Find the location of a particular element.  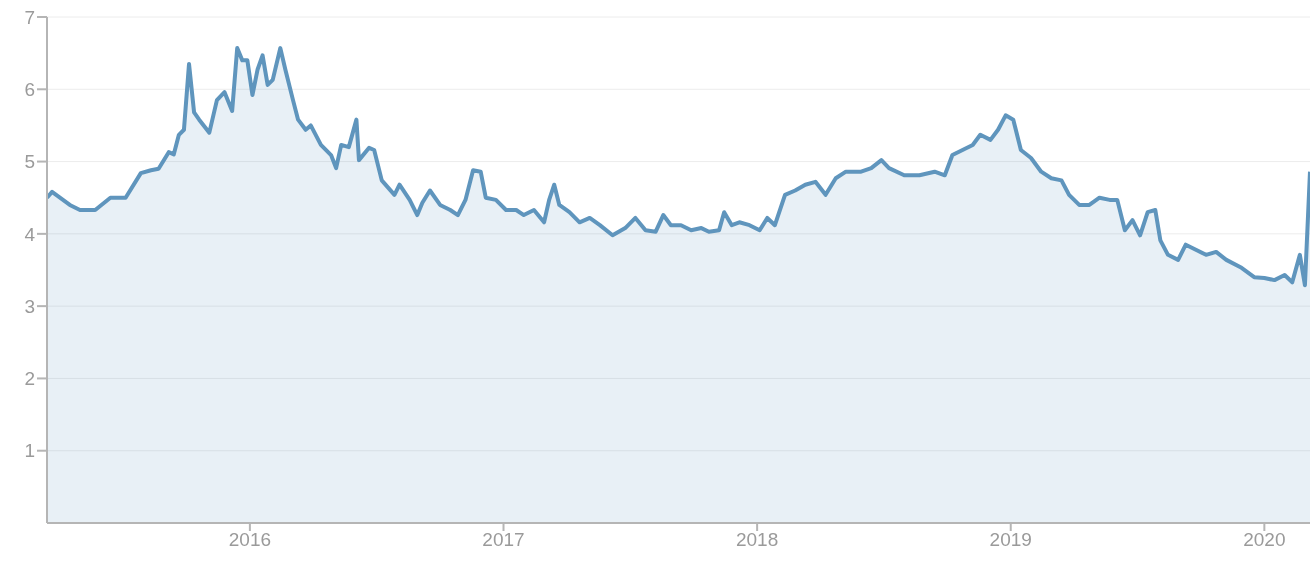

y-tick-label: 4 is located at coordinates (30, 234).